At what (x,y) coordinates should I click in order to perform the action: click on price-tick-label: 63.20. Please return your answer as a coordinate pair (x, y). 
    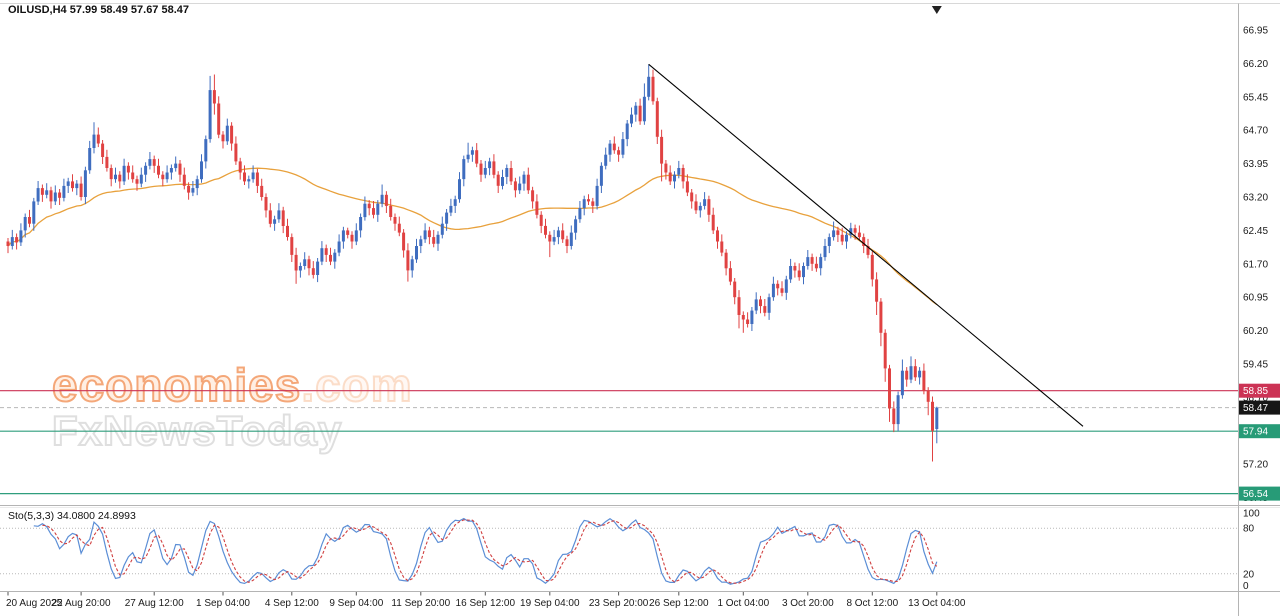
    Looking at the image, I should click on (1255, 198).